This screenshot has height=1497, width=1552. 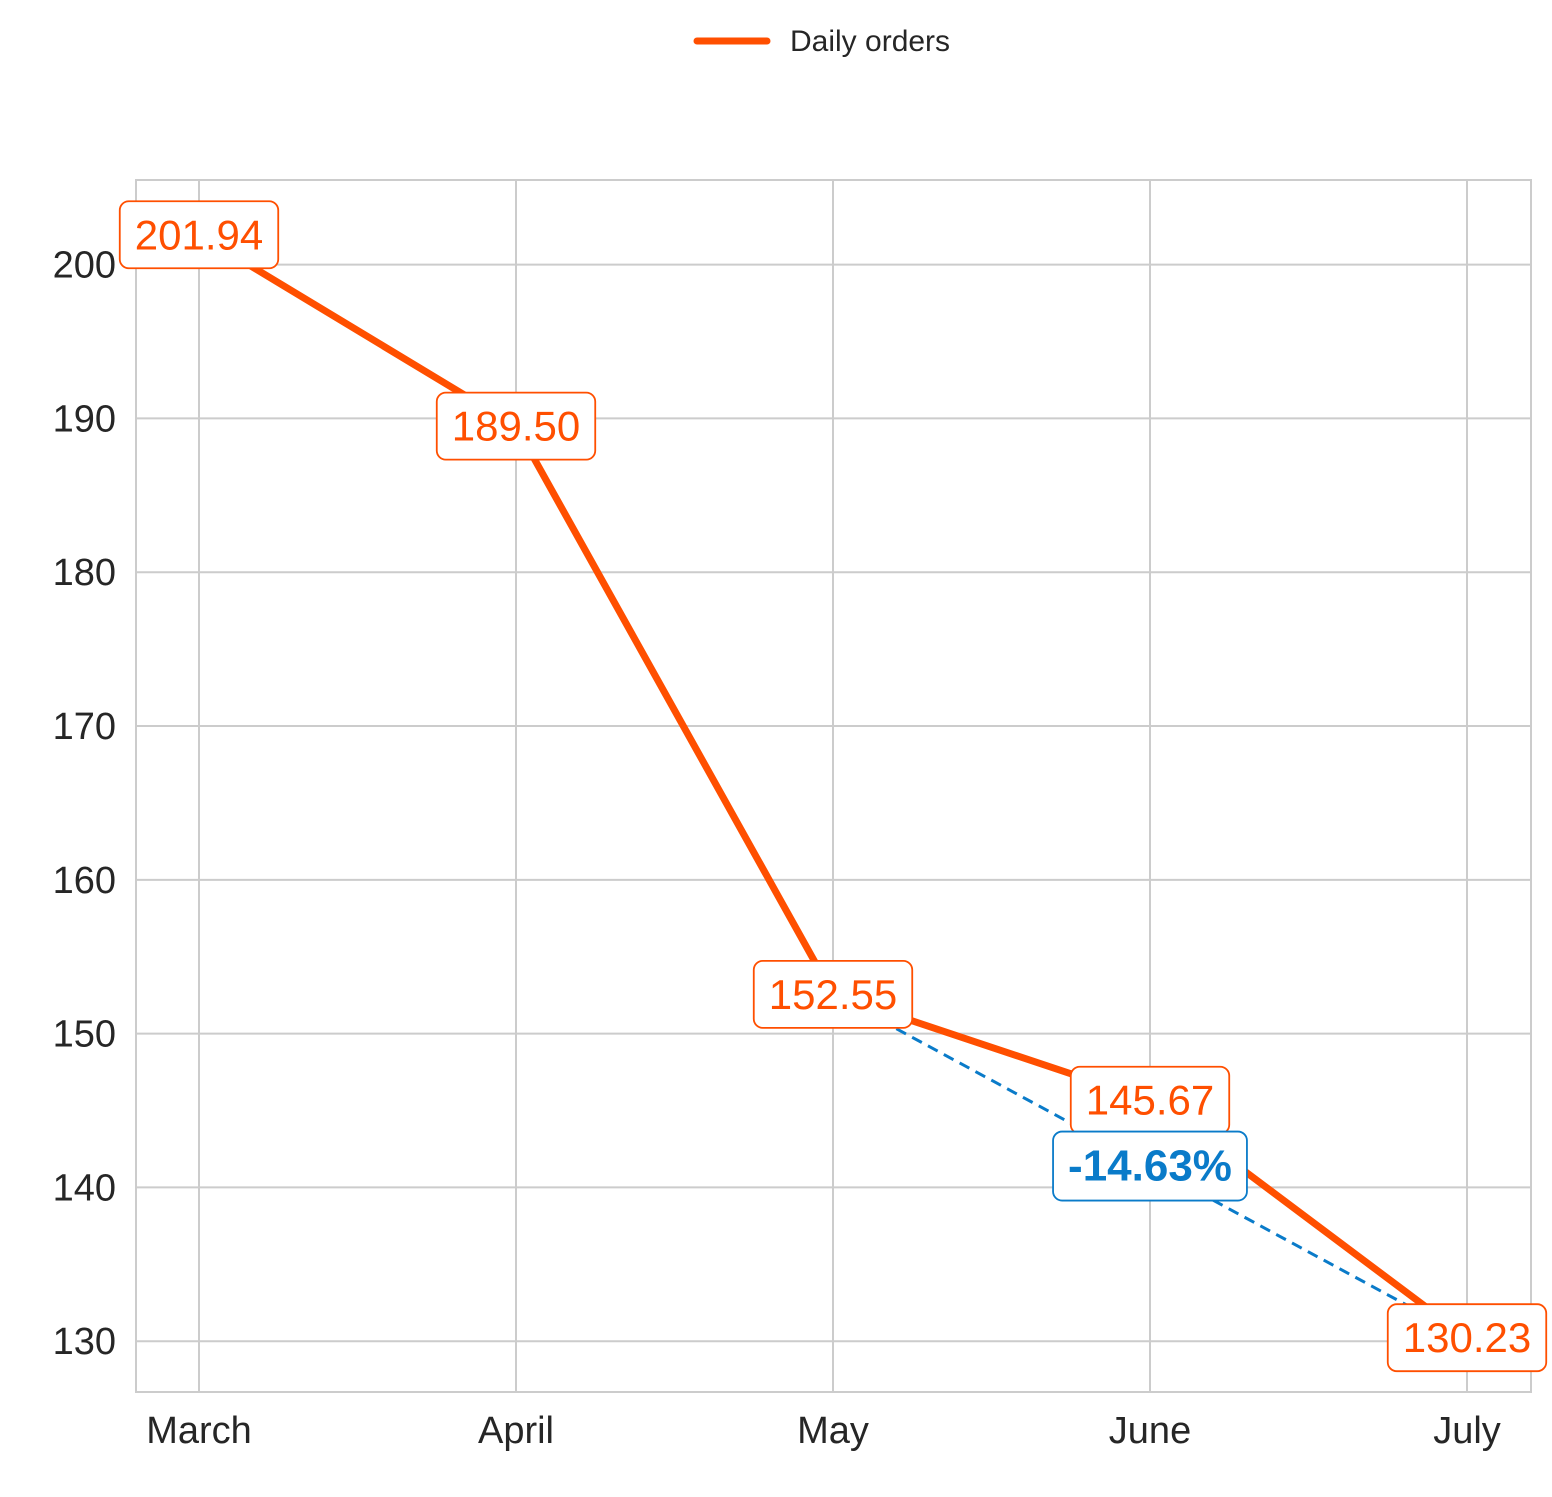 What do you see at coordinates (84, 419) in the screenshot?
I see `y-tick-label: 190` at bounding box center [84, 419].